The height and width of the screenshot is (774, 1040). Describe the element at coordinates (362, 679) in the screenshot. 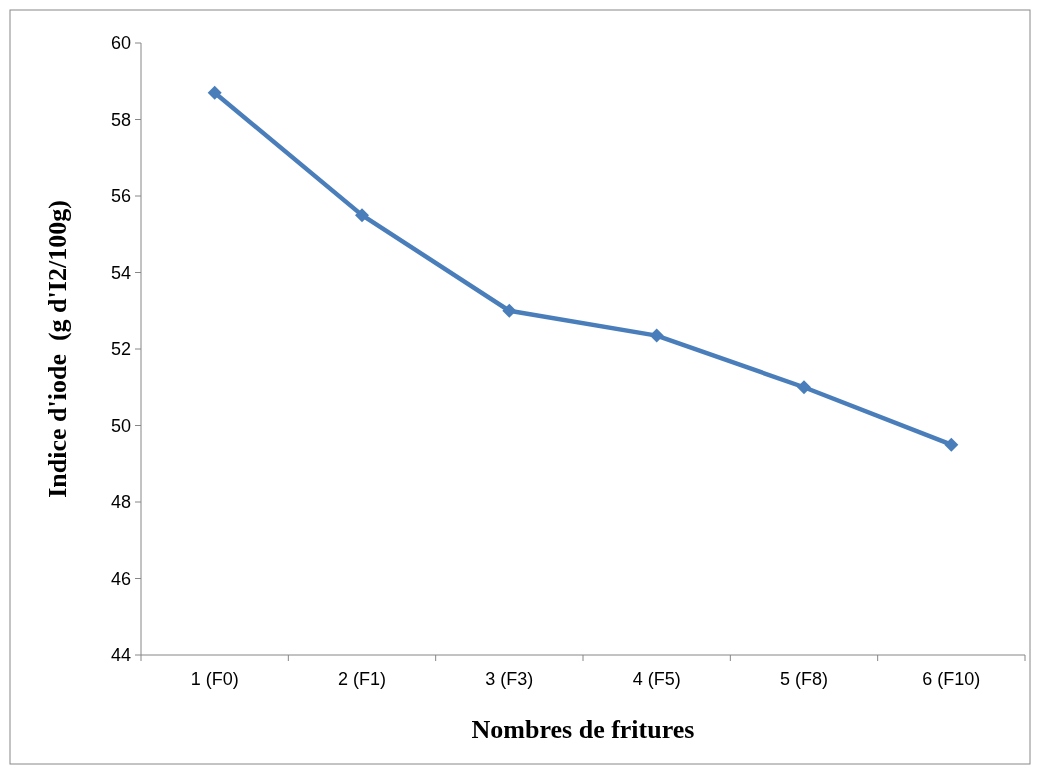

I see `x-tick-label: 2 (F1)` at that location.